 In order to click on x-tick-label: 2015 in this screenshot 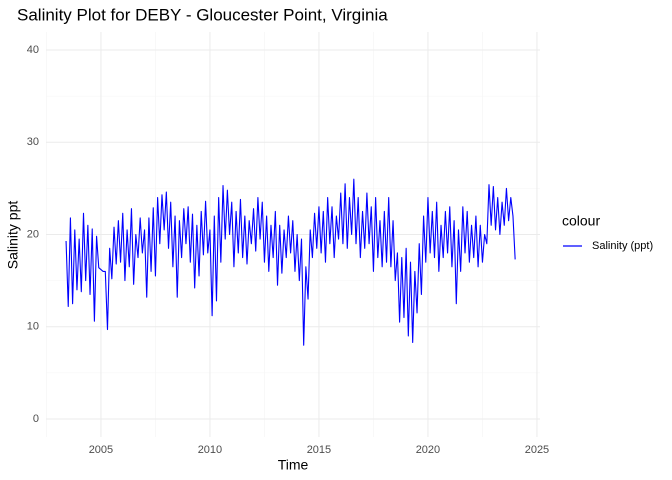, I will do `click(319, 450)`.